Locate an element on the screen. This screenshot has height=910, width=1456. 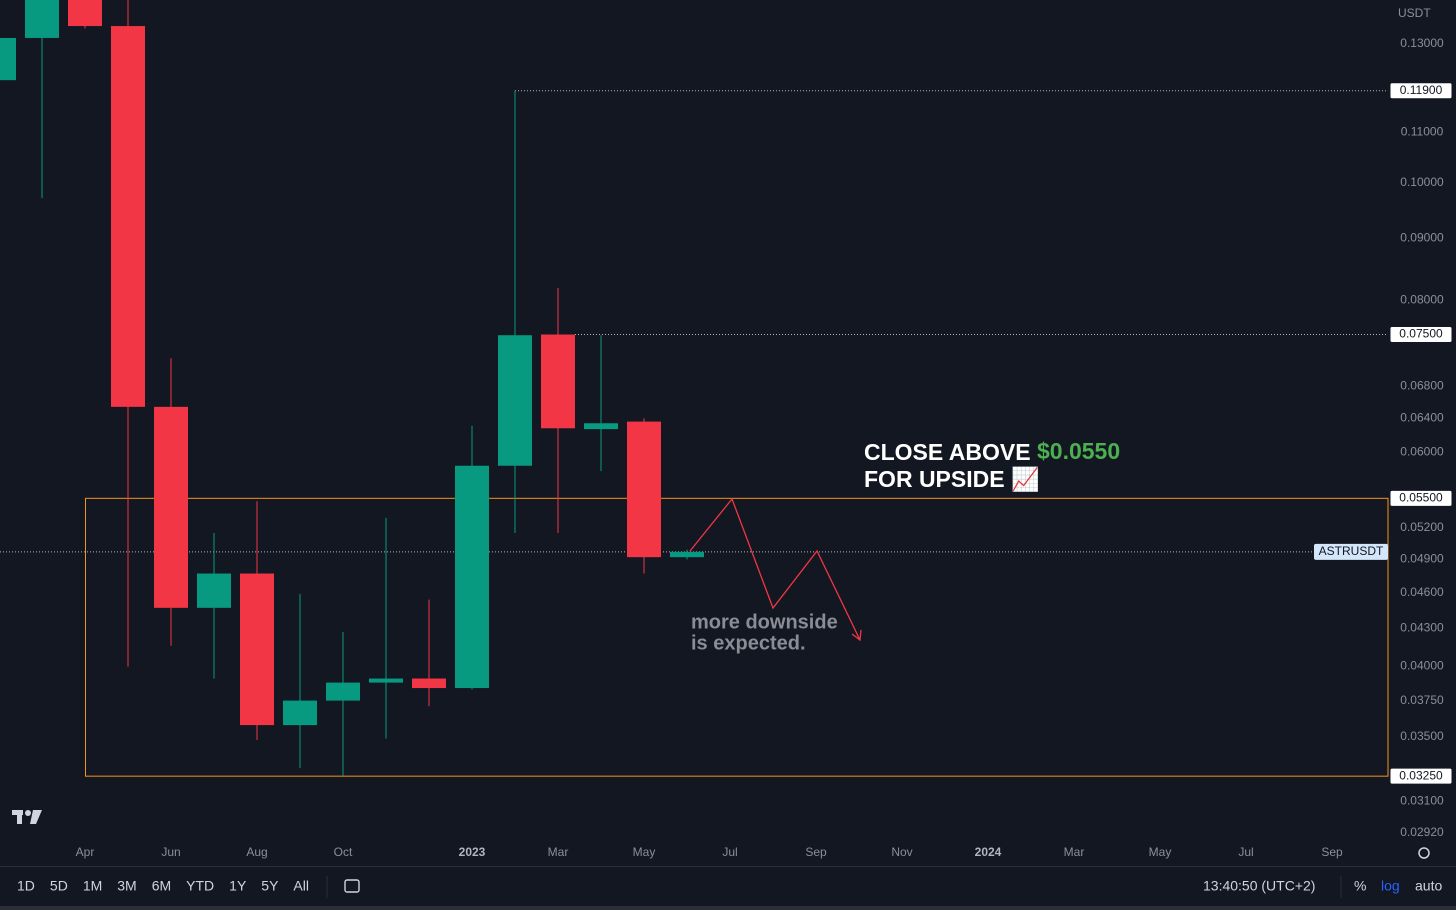
annotation-price: $0.0550 is located at coordinates (1078, 451).